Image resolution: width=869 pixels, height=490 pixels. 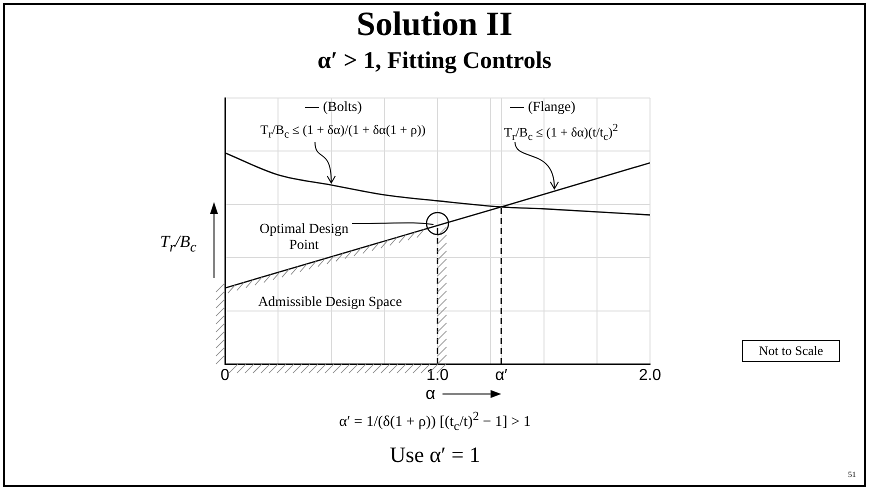 What do you see at coordinates (650, 375) in the screenshot?
I see `x-tick-label: 2.0` at bounding box center [650, 375].